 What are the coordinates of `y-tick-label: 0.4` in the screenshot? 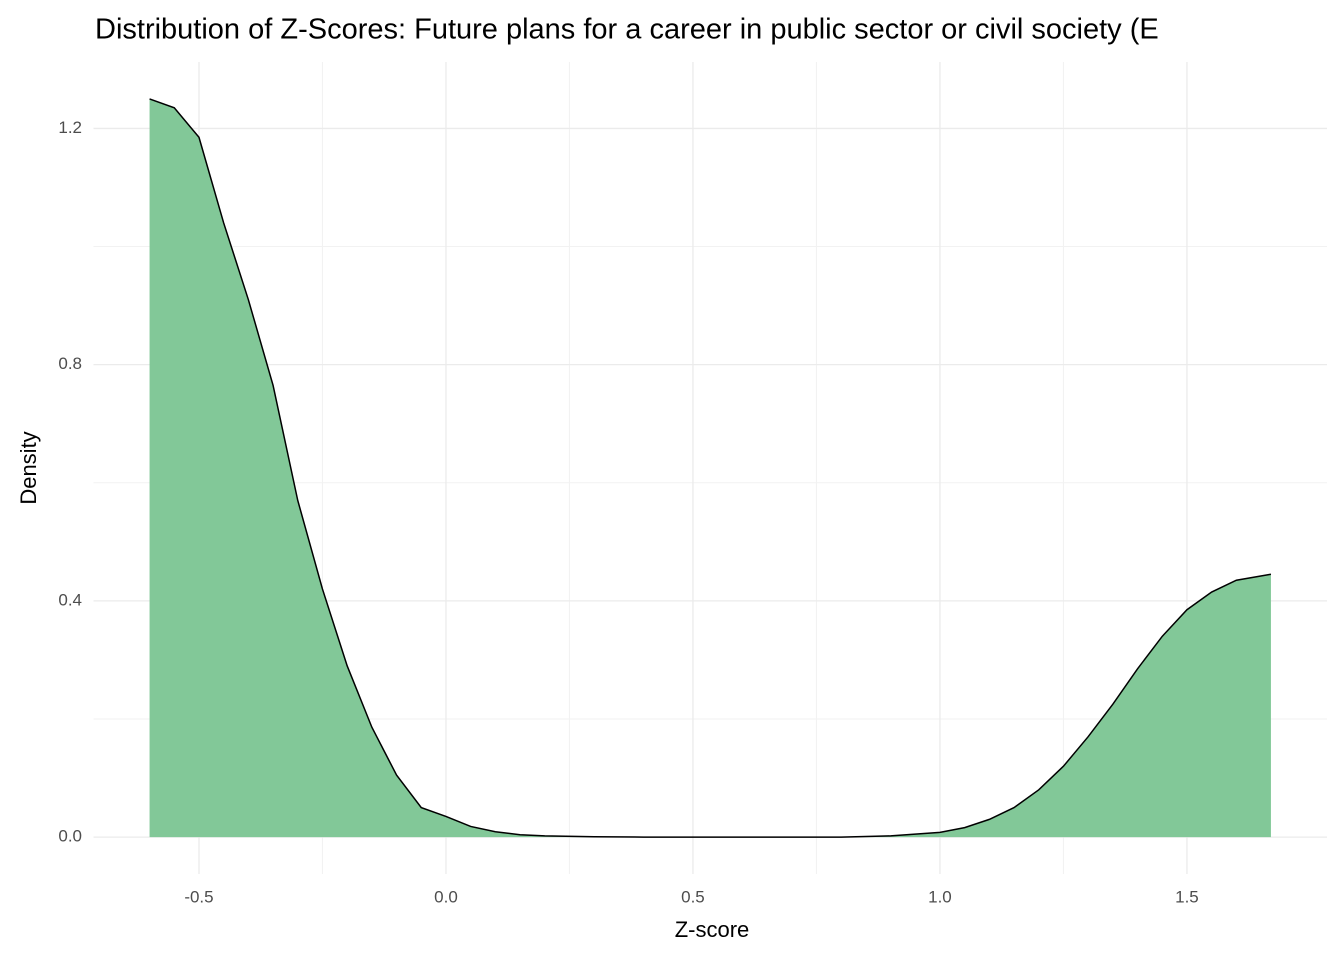 It's located at (70, 599).